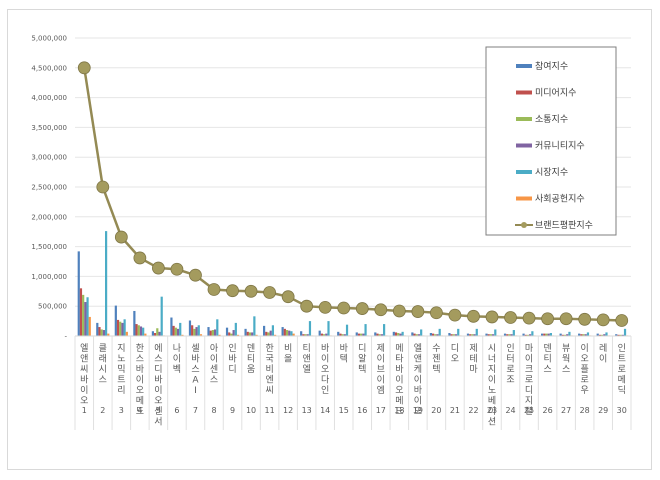 The height and width of the screenshot is (480, 660). What do you see at coordinates (139, 410) in the screenshot?
I see `x-rank-label: 4` at bounding box center [139, 410].